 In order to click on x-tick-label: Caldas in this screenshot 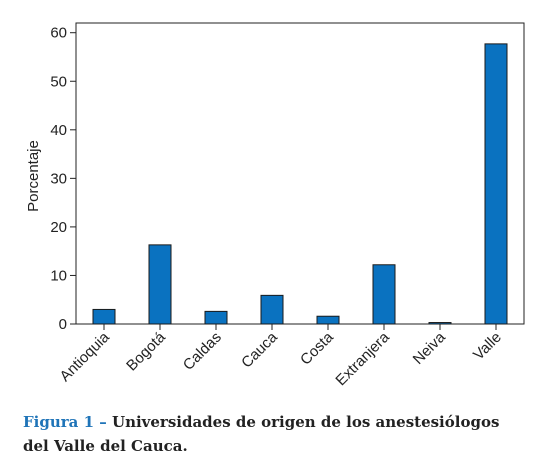, I will do `click(202, 351)`.